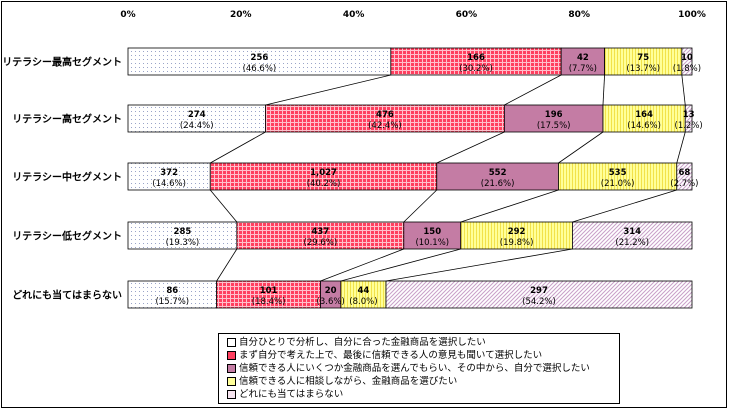  I want to click on category-label: リテラシー高セグメント, so click(67, 119).